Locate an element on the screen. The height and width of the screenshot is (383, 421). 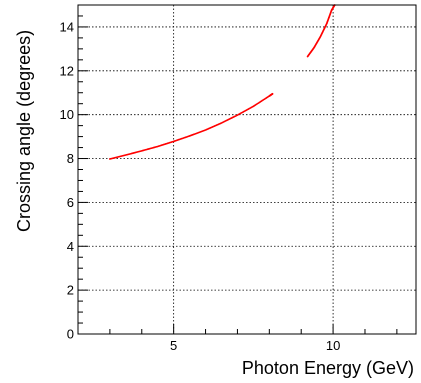
data-point is located at coordinates (272, 93).